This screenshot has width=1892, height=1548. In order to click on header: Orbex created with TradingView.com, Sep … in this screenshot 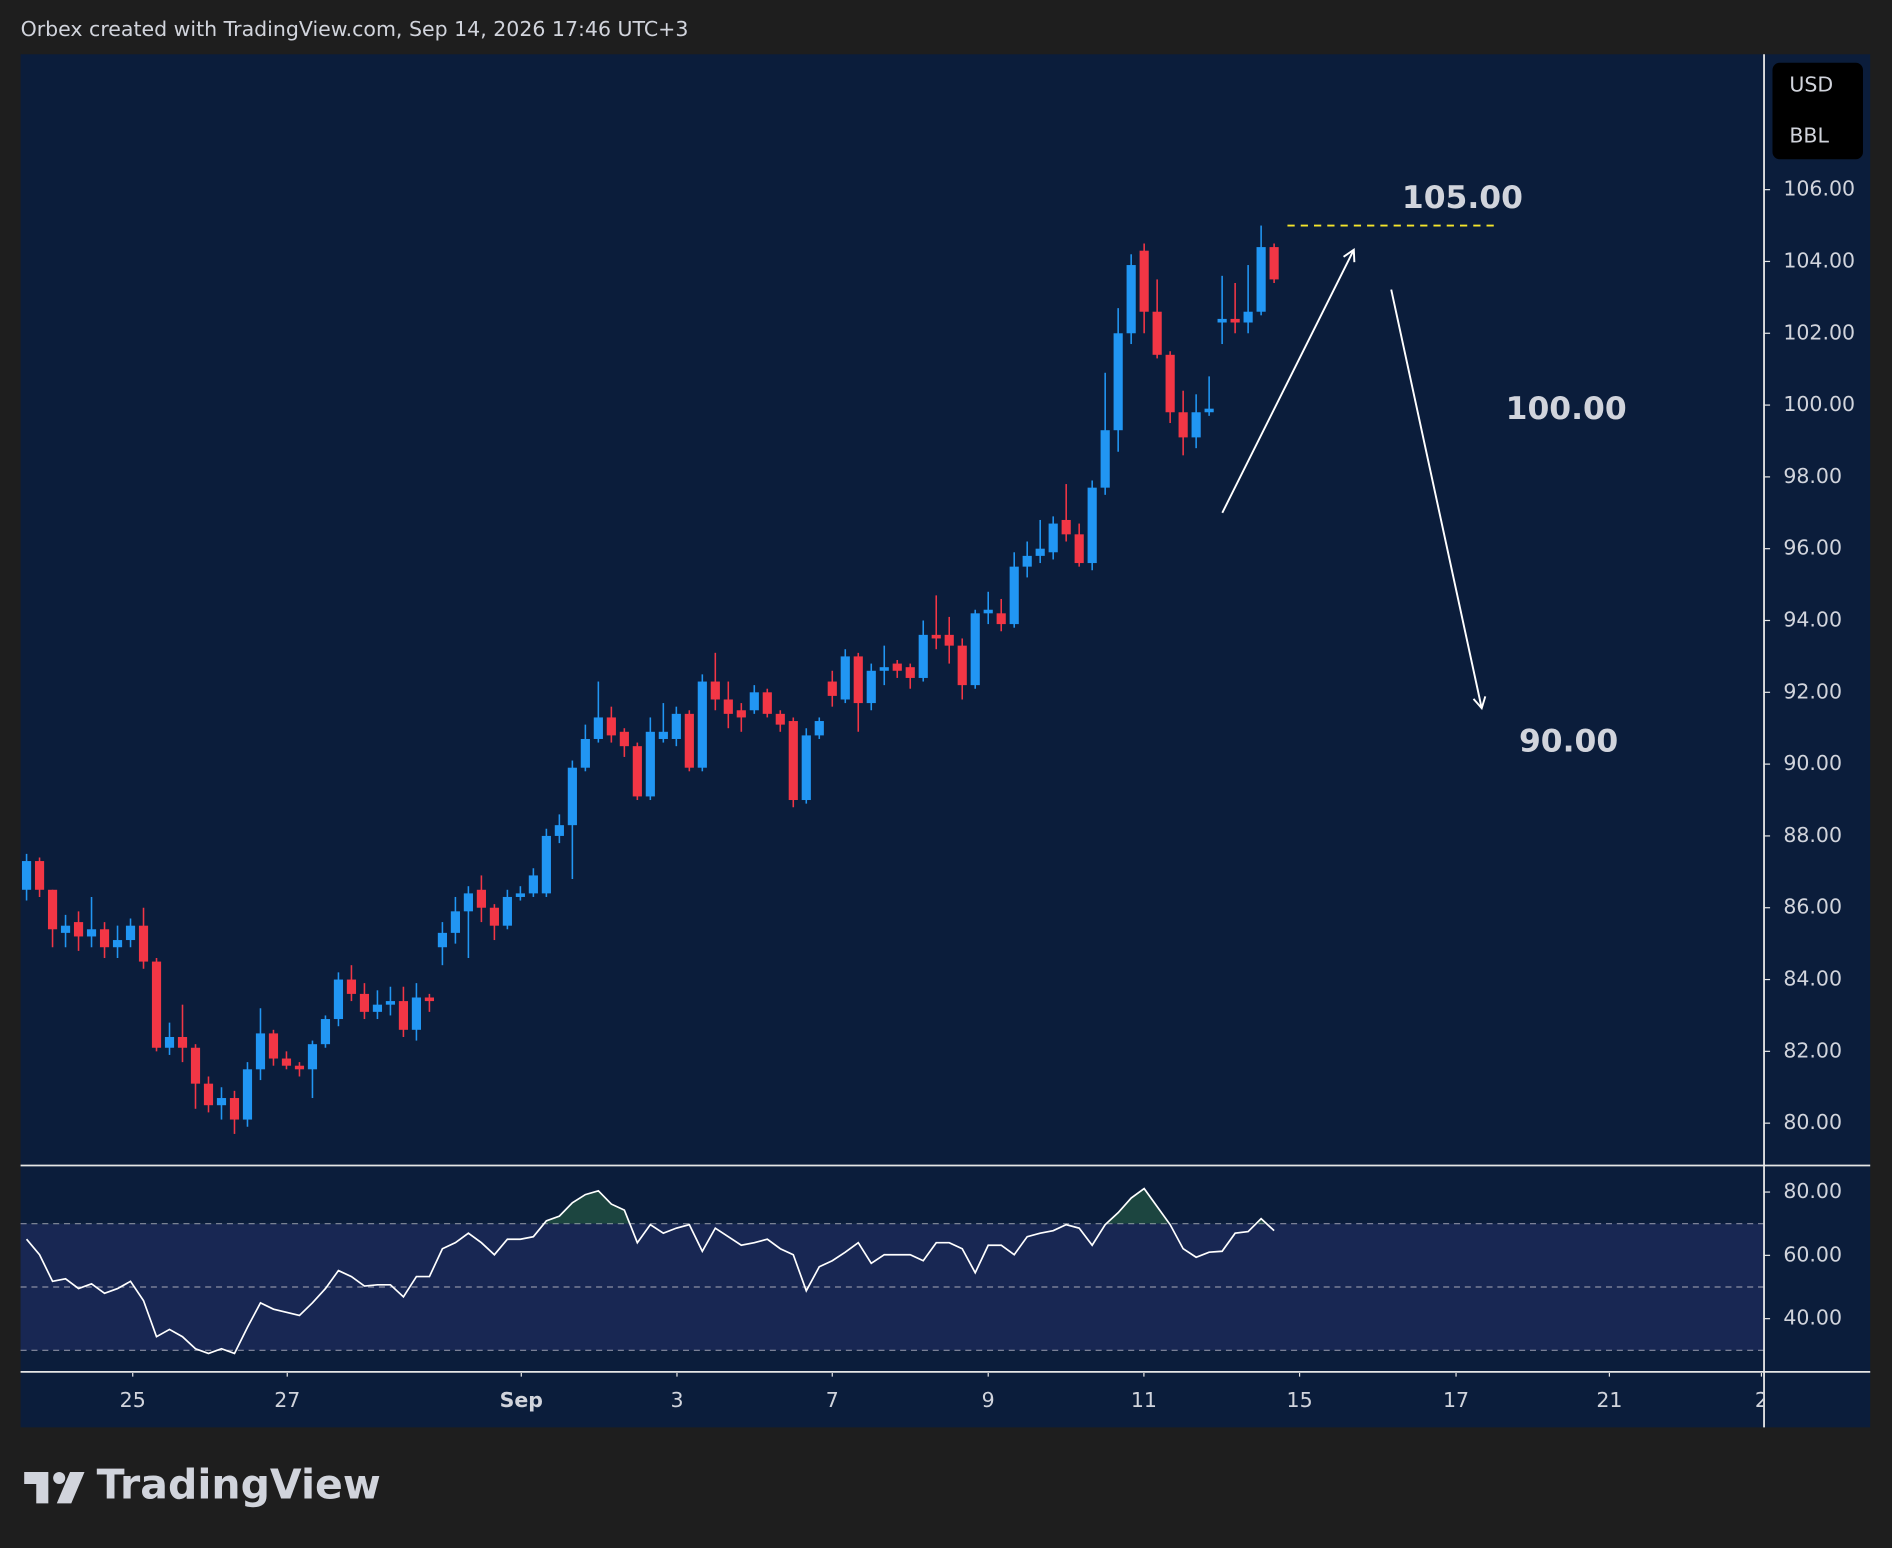, I will do `click(355, 29)`.